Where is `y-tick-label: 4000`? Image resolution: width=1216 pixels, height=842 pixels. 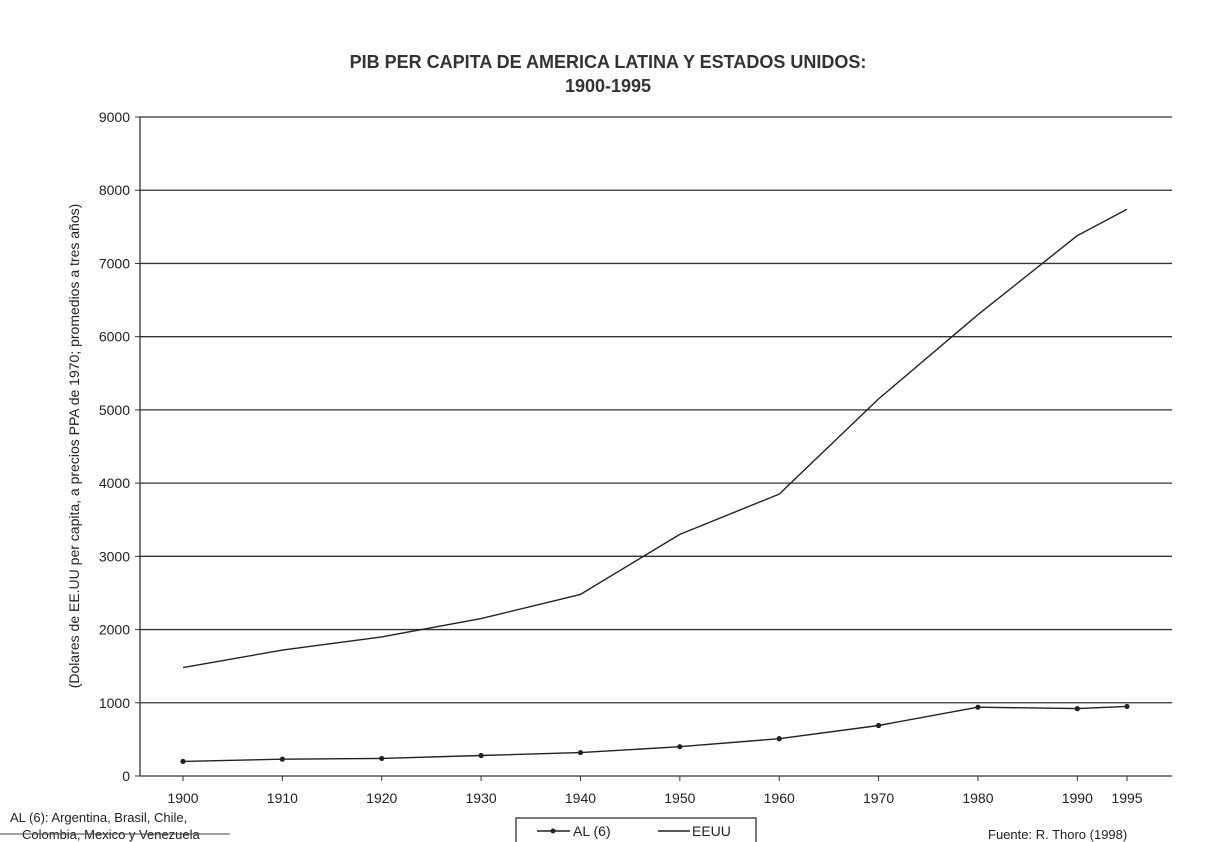 y-tick-label: 4000 is located at coordinates (114, 483).